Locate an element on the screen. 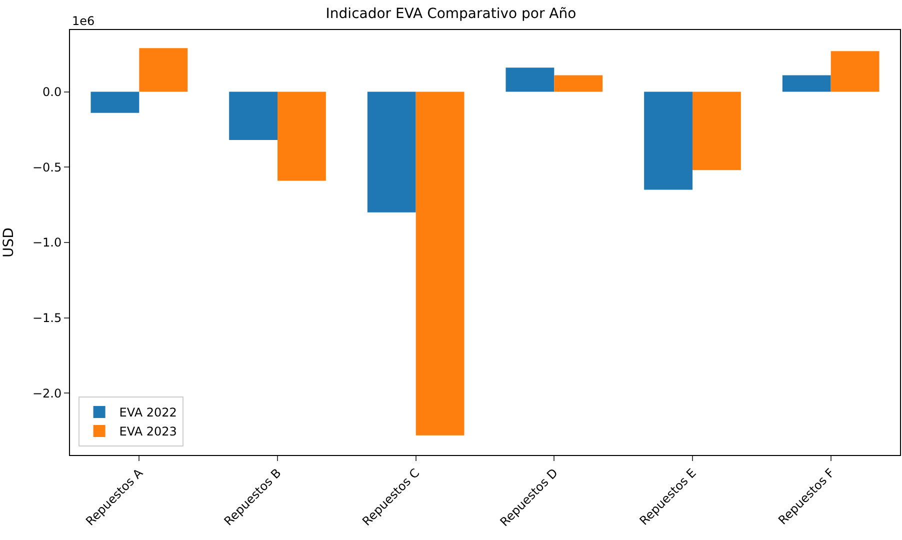 This screenshot has height=540, width=902. y-tick-label: −1.5 is located at coordinates (47, 318).